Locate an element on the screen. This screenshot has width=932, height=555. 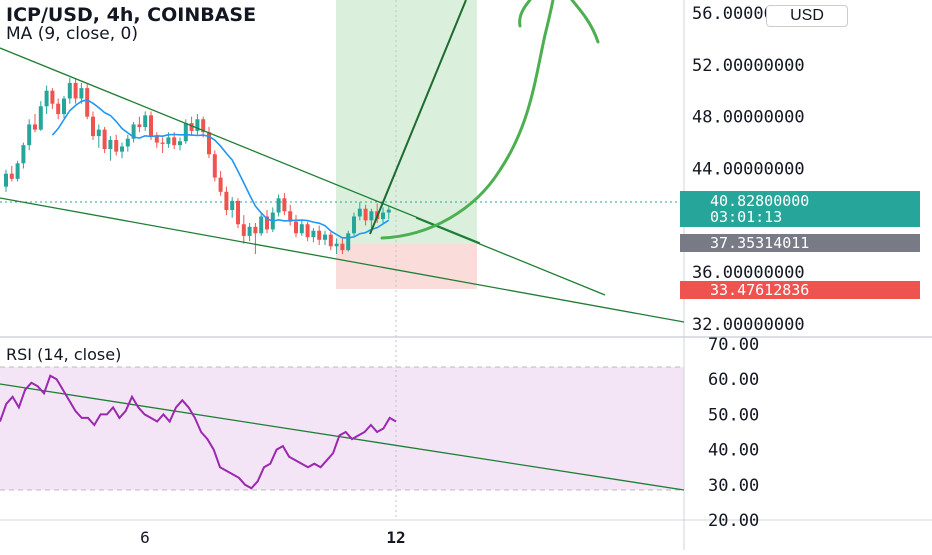
stop-level-tag: 37.35314011 is located at coordinates (800, 243).